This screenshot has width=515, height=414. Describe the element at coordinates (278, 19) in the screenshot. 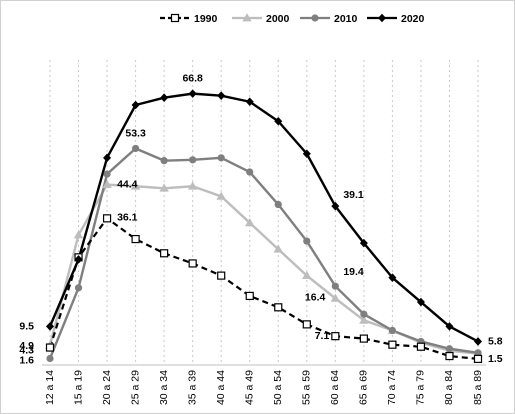

I see `legend-label: 2000` at that location.